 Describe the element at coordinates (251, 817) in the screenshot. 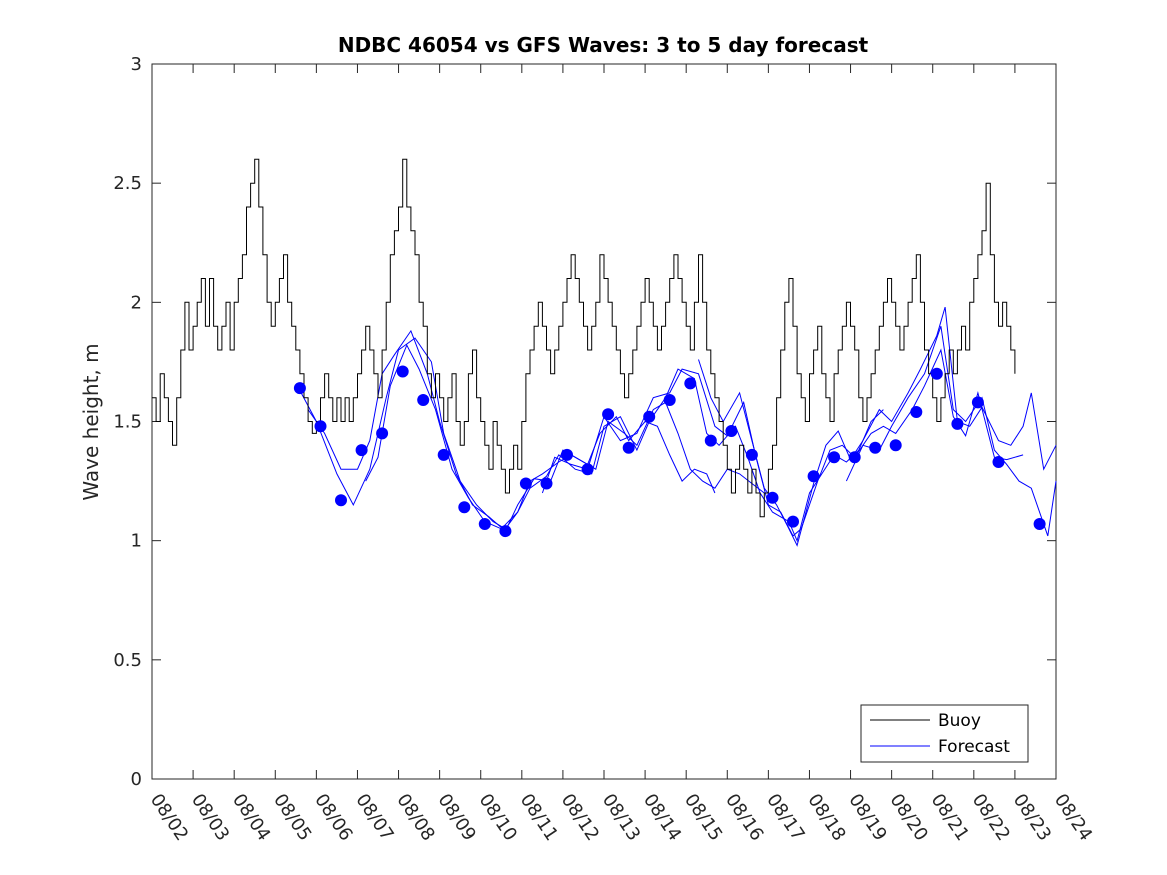

I see `x-tick-label: 08/04` at that location.